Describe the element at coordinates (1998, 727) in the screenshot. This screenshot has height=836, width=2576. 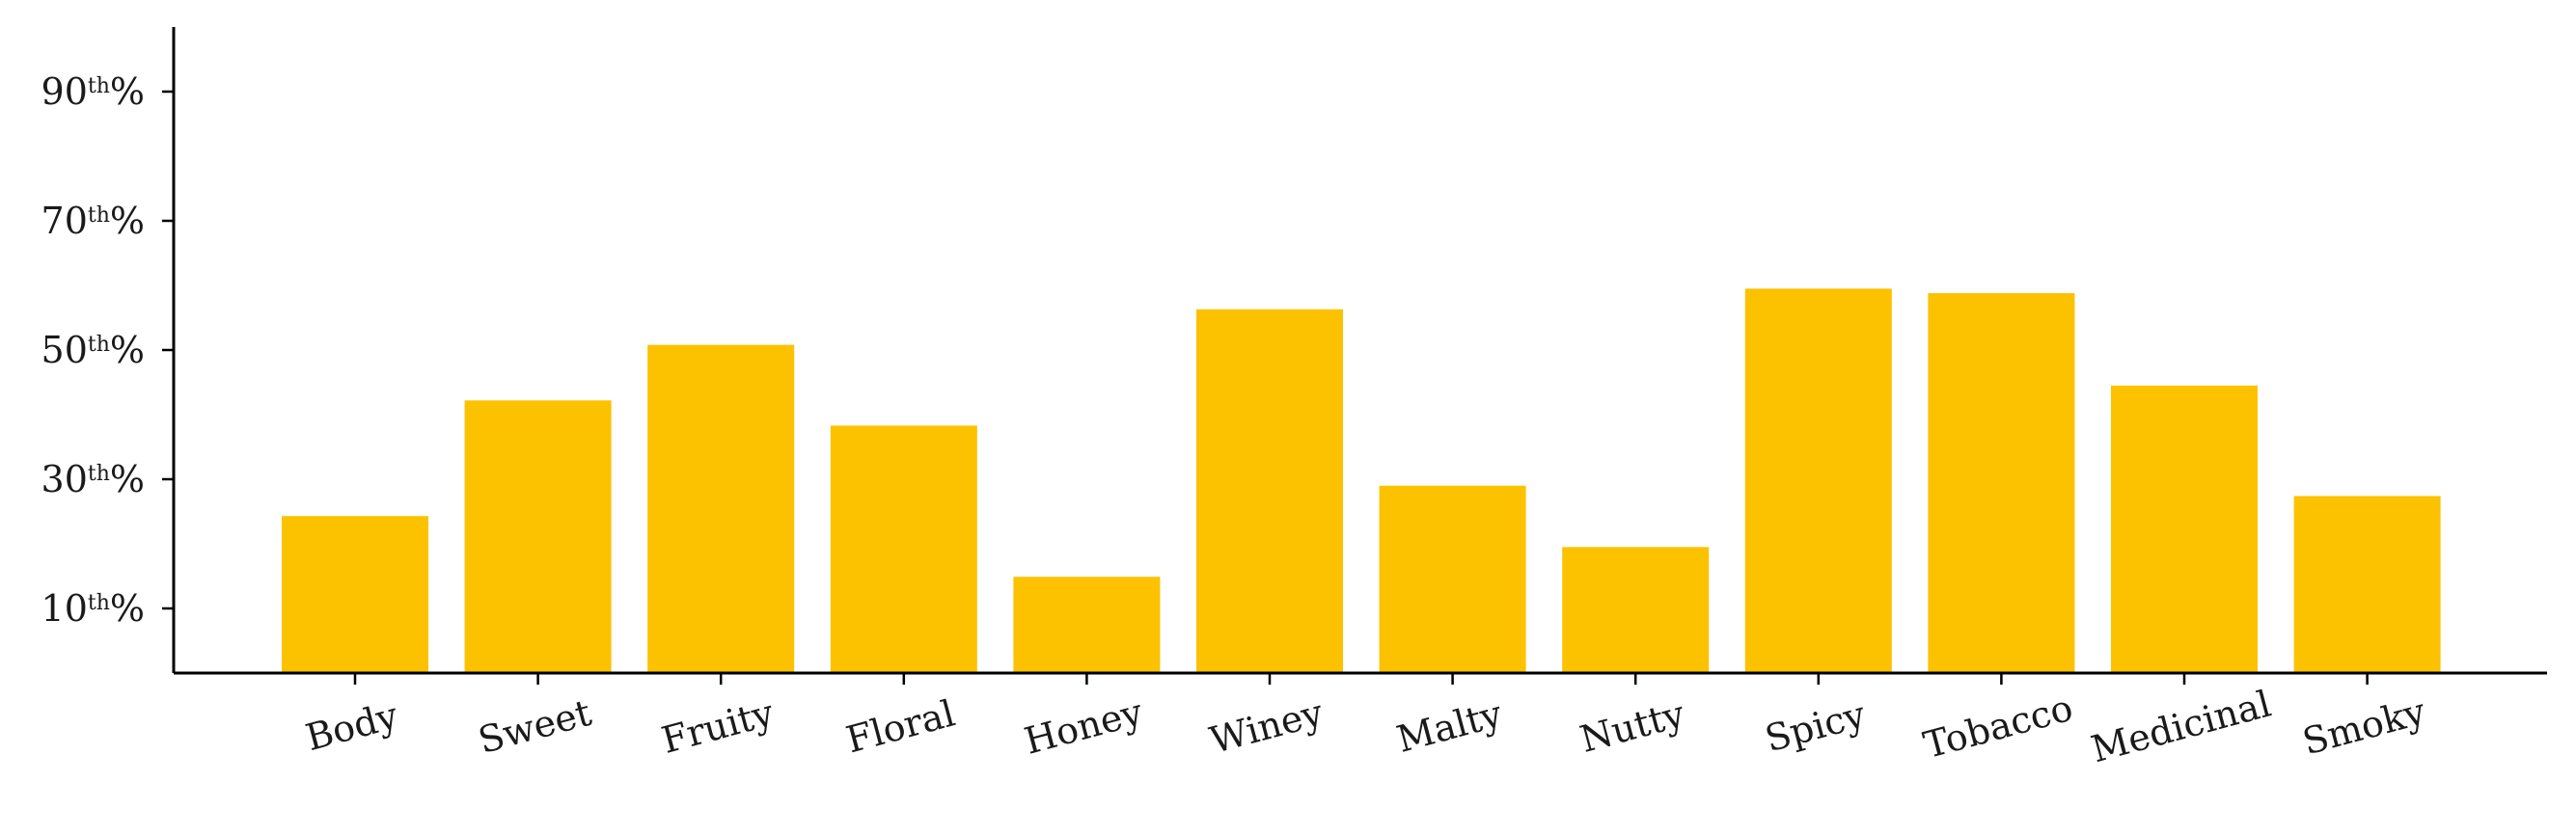
I see `x-tick-label-tobacco: Tobacco` at that location.